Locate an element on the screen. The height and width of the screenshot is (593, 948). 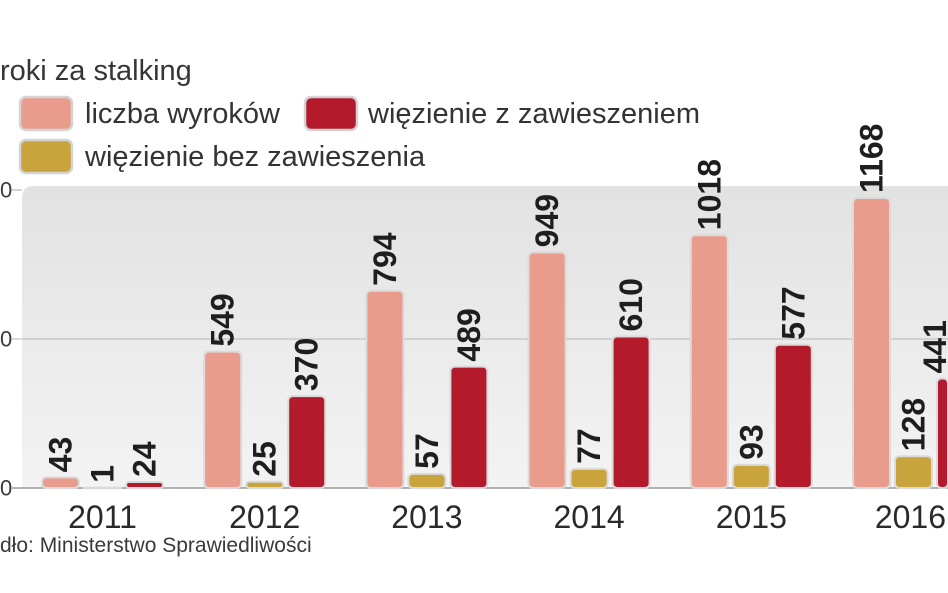
value-label-liczba-wyrokow-2012: 549 is located at coordinates (223, 319).